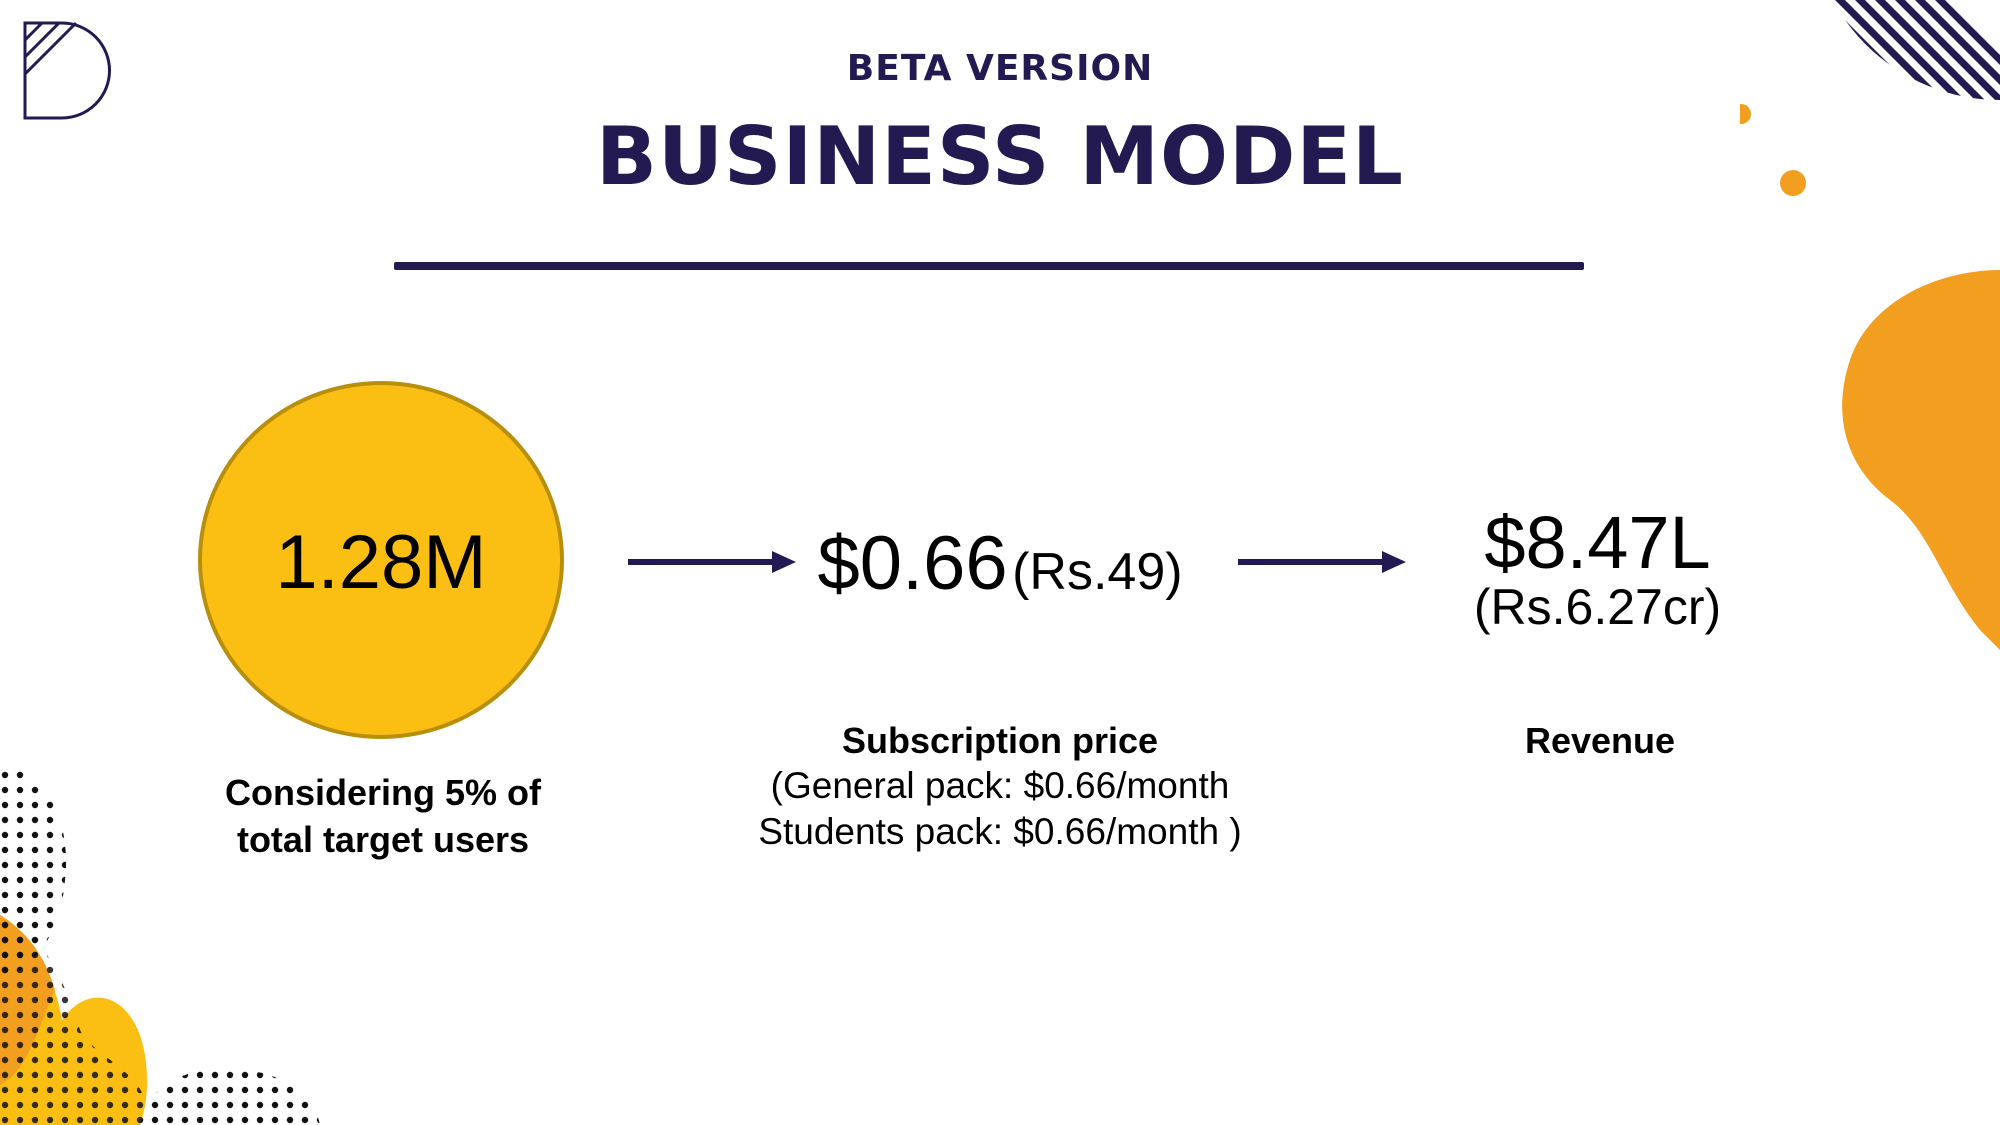 This screenshot has height=1125, width=2000. What do you see at coordinates (912, 563) in the screenshot?
I see `subscription-value: $0.66` at bounding box center [912, 563].